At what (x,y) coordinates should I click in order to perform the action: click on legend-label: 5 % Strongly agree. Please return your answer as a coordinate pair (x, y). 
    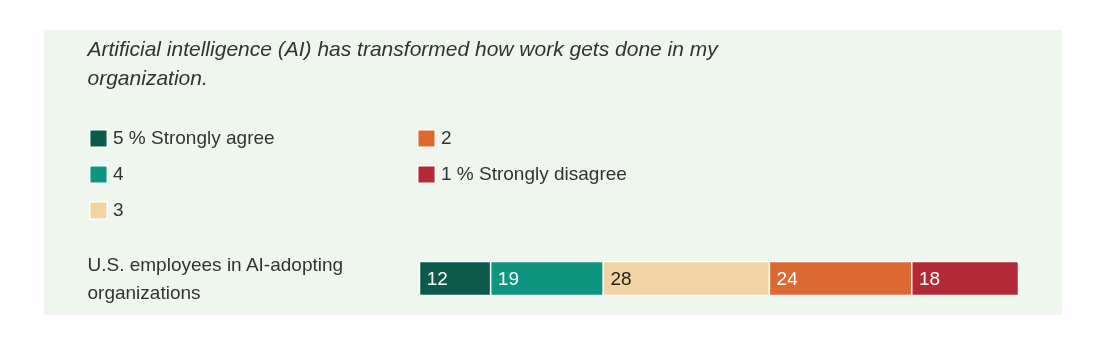
    Looking at the image, I should click on (194, 138).